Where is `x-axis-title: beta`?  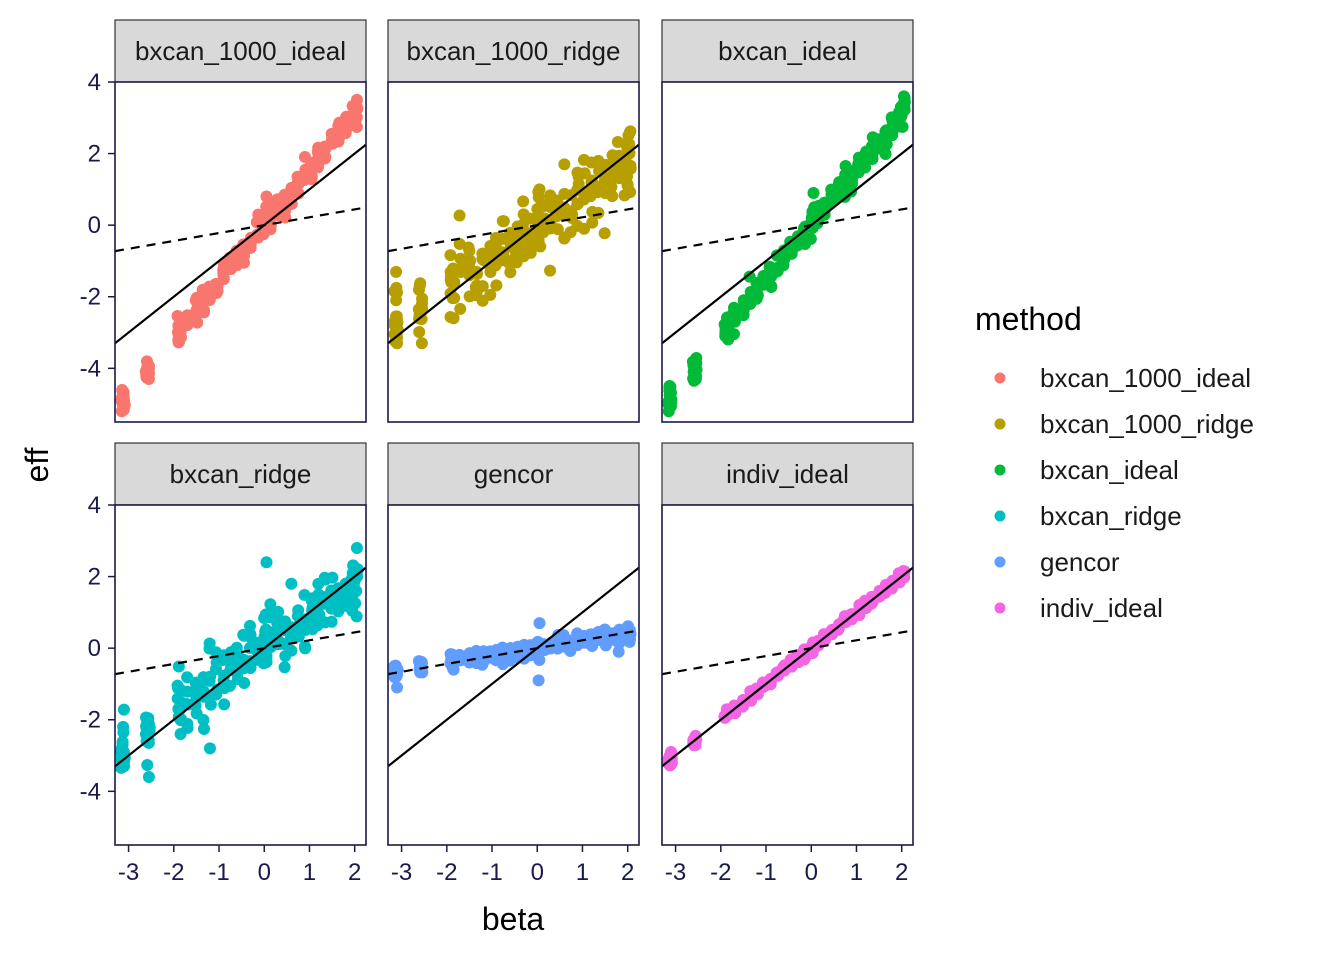
x-axis-title: beta is located at coordinates (513, 919).